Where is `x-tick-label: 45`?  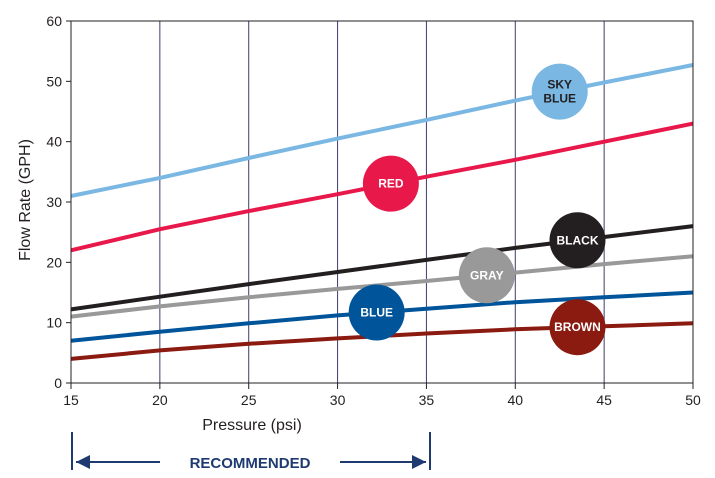
x-tick-label: 45 is located at coordinates (604, 400).